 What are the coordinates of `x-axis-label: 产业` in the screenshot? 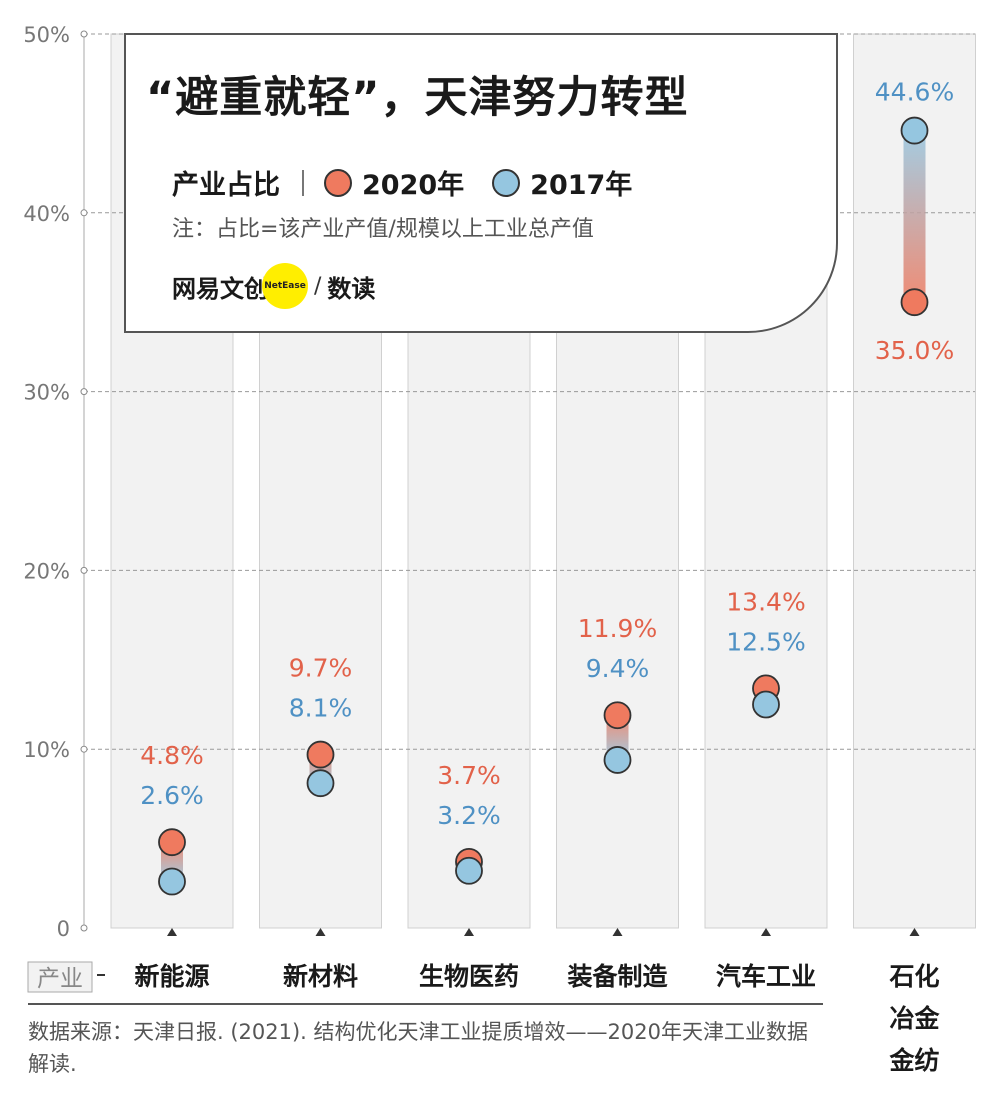 It's located at (60, 979).